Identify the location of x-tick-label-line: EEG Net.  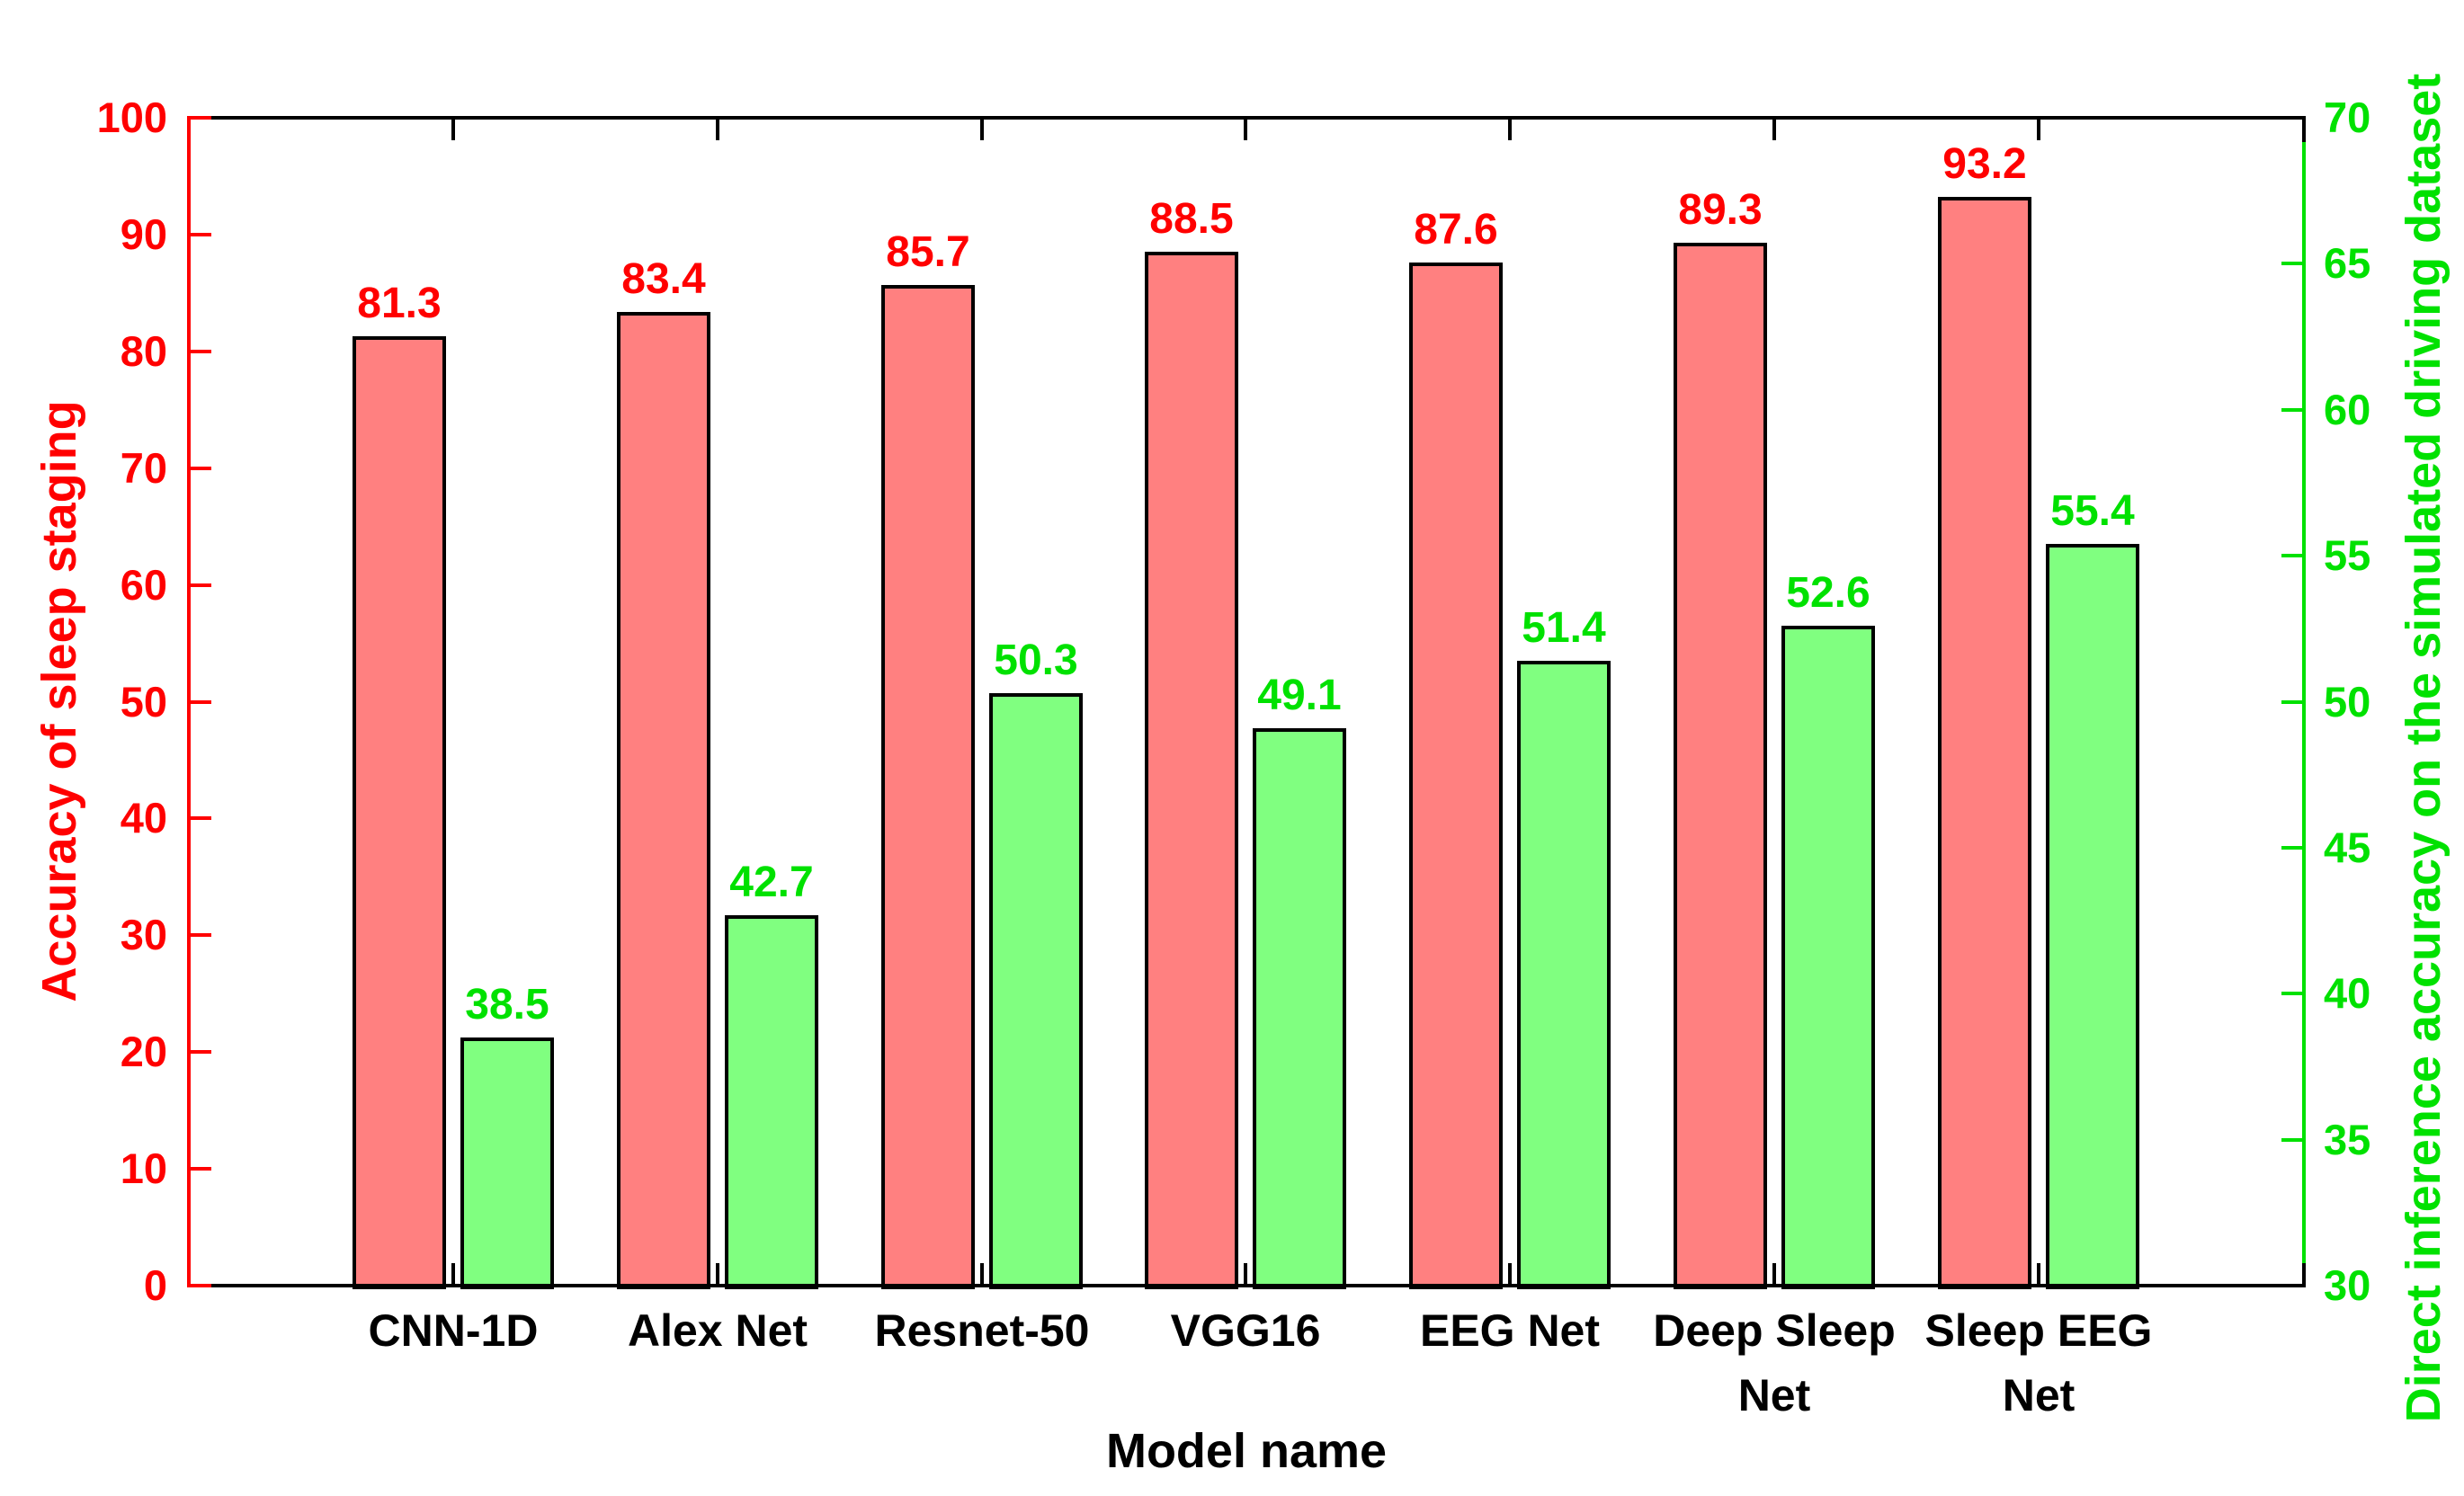
(1510, 1330).